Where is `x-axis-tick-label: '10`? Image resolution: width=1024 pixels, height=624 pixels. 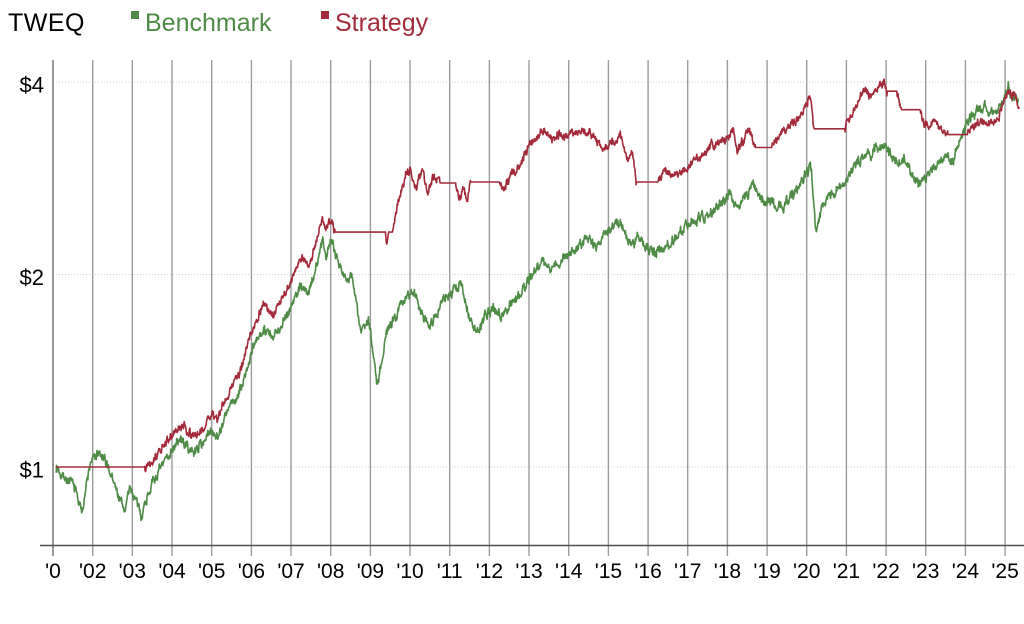
x-axis-tick-label: '10 is located at coordinates (409, 571).